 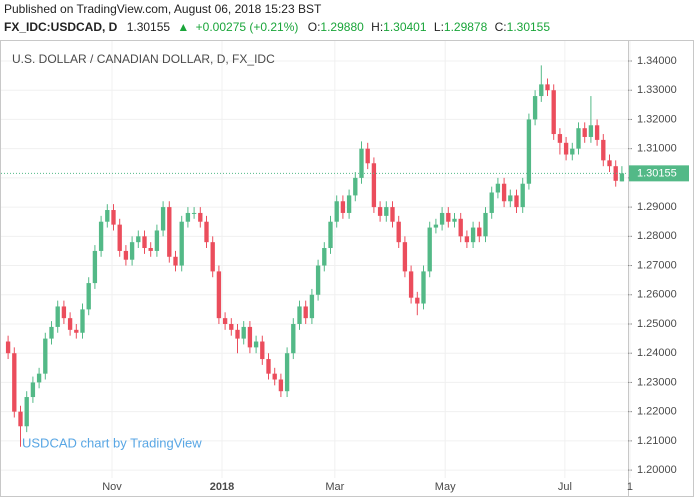 I want to click on up-arrow: ▲, so click(x=183, y=27).